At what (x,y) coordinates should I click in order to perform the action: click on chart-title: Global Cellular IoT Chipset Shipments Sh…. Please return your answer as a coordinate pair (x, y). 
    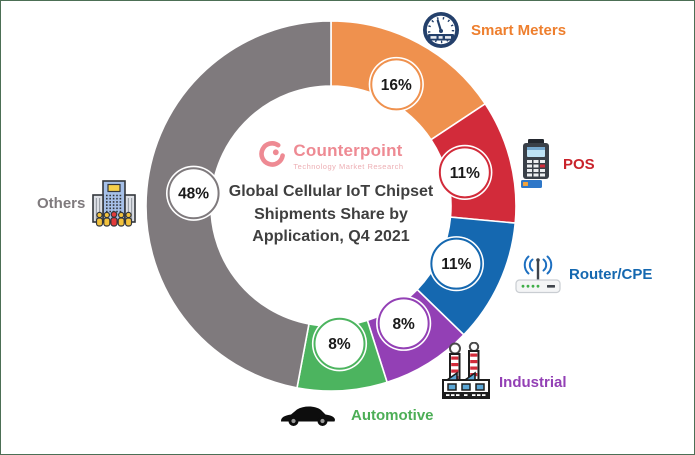
    Looking at the image, I should click on (331, 215).